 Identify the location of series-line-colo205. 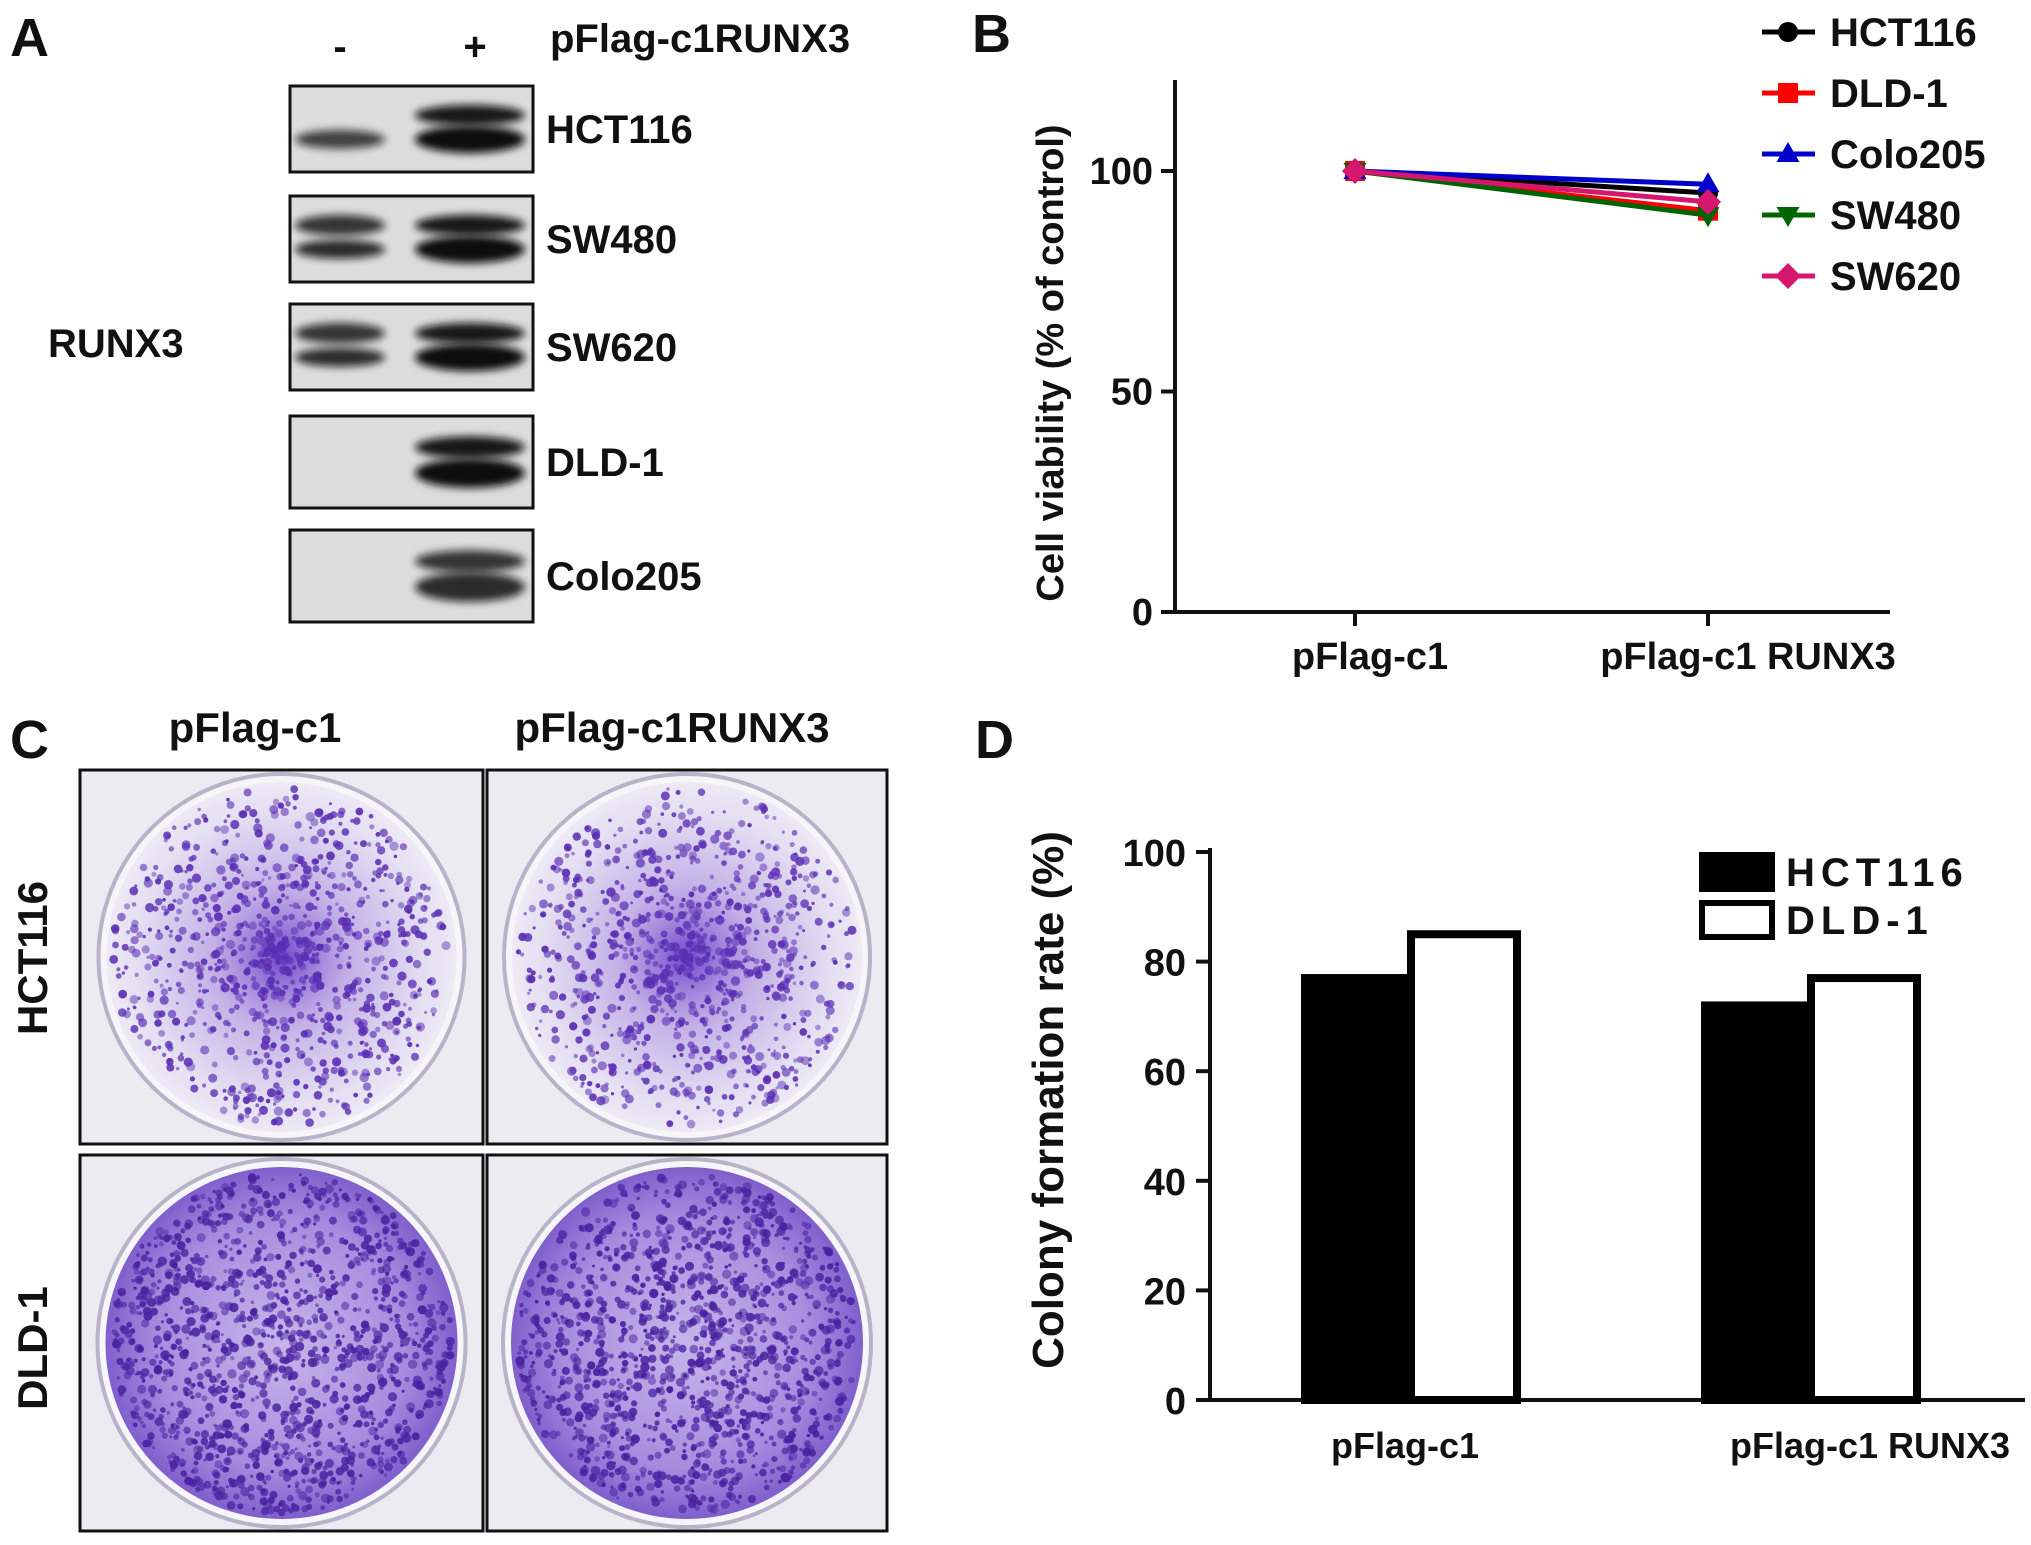
(1531, 177).